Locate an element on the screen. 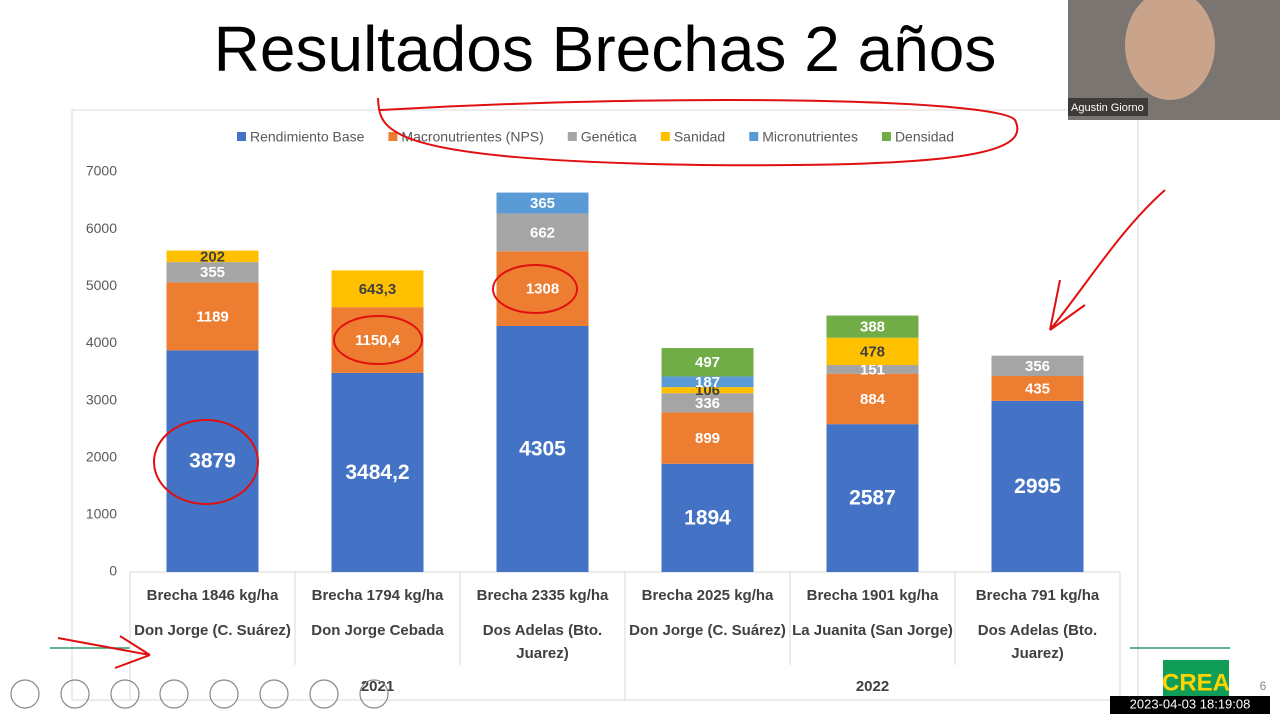 The width and height of the screenshot is (1280, 720). y-tick-label: 4000 is located at coordinates (101, 342).